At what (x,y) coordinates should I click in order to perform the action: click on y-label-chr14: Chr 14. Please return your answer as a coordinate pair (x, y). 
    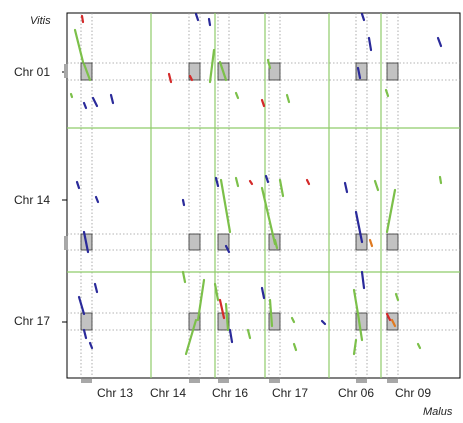
    Looking at the image, I should click on (32, 200).